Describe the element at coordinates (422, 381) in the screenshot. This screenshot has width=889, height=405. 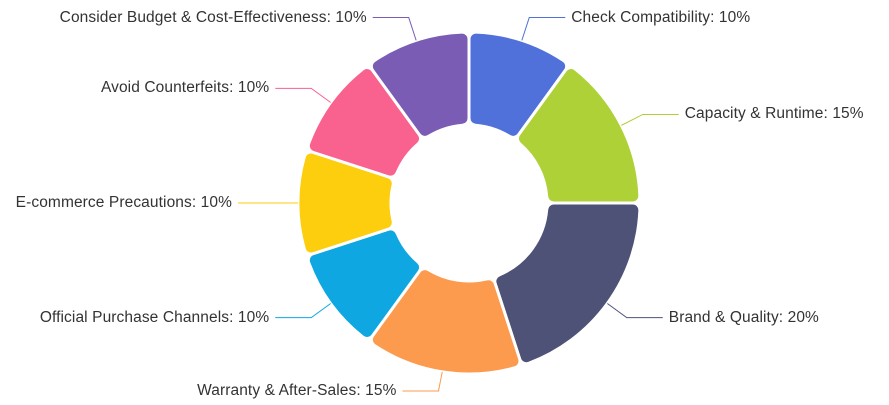
I see `label-line-warranty-after-sales` at that location.